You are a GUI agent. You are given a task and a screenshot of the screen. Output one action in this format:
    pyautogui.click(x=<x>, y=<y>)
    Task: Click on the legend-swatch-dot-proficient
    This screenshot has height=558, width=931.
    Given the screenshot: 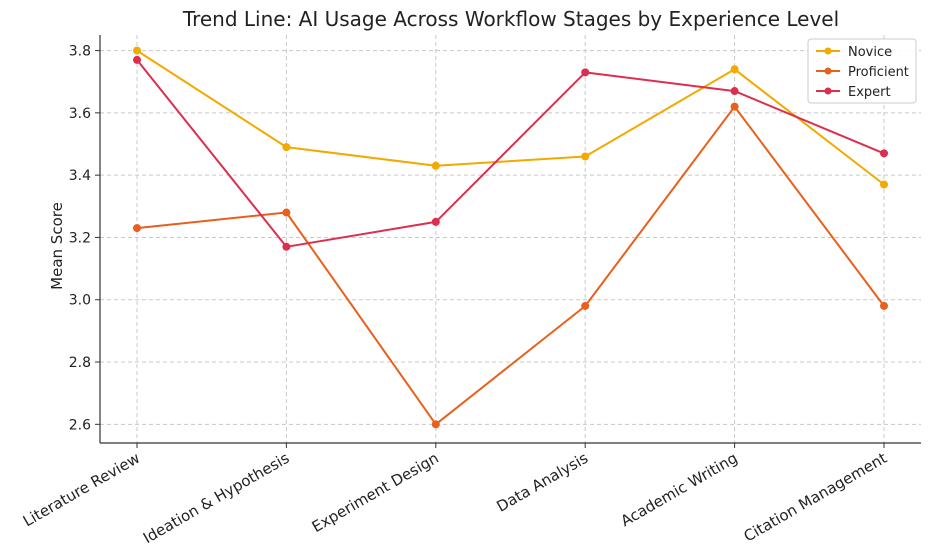 What is the action you would take?
    pyautogui.click(x=828, y=71)
    